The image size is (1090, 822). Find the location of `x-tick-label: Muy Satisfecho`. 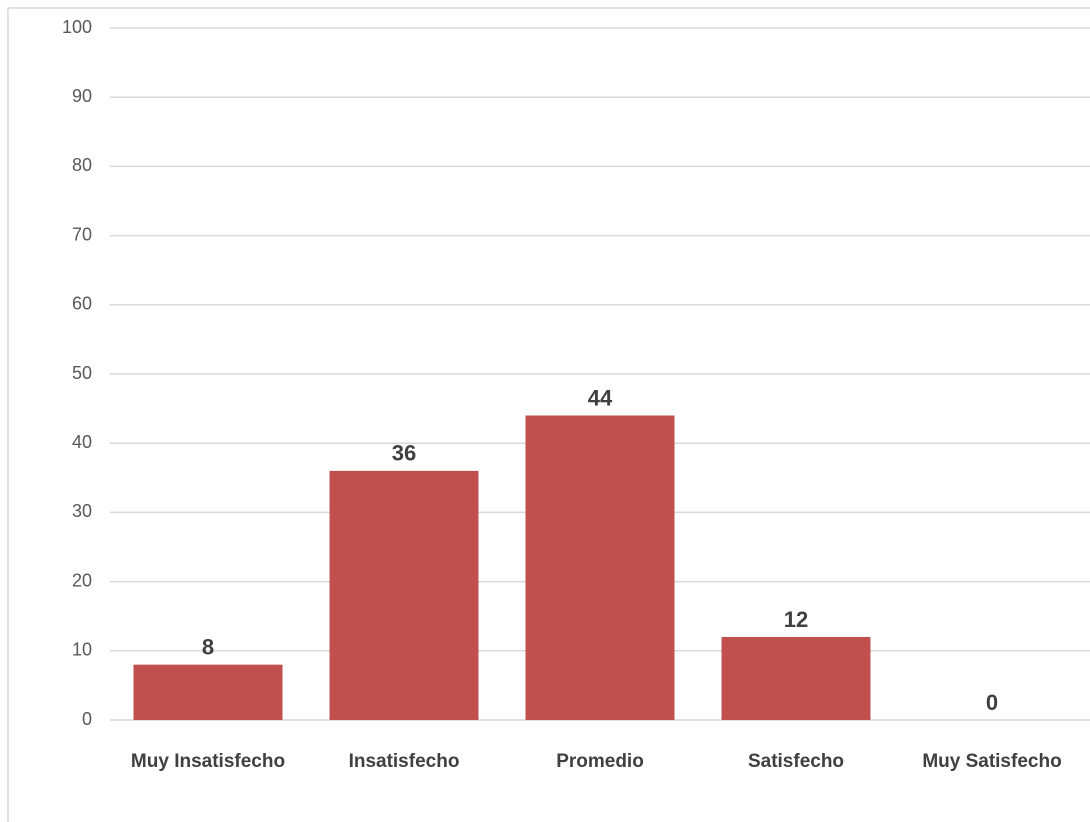

x-tick-label: Muy Satisfecho is located at coordinates (991, 761).